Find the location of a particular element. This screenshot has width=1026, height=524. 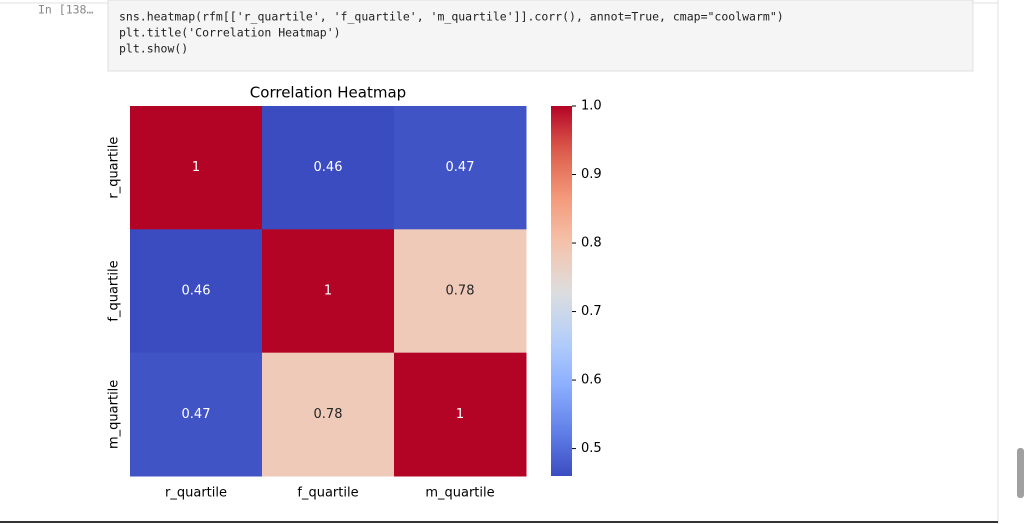

x-tick-label: m_quartile is located at coordinates (459, 493).